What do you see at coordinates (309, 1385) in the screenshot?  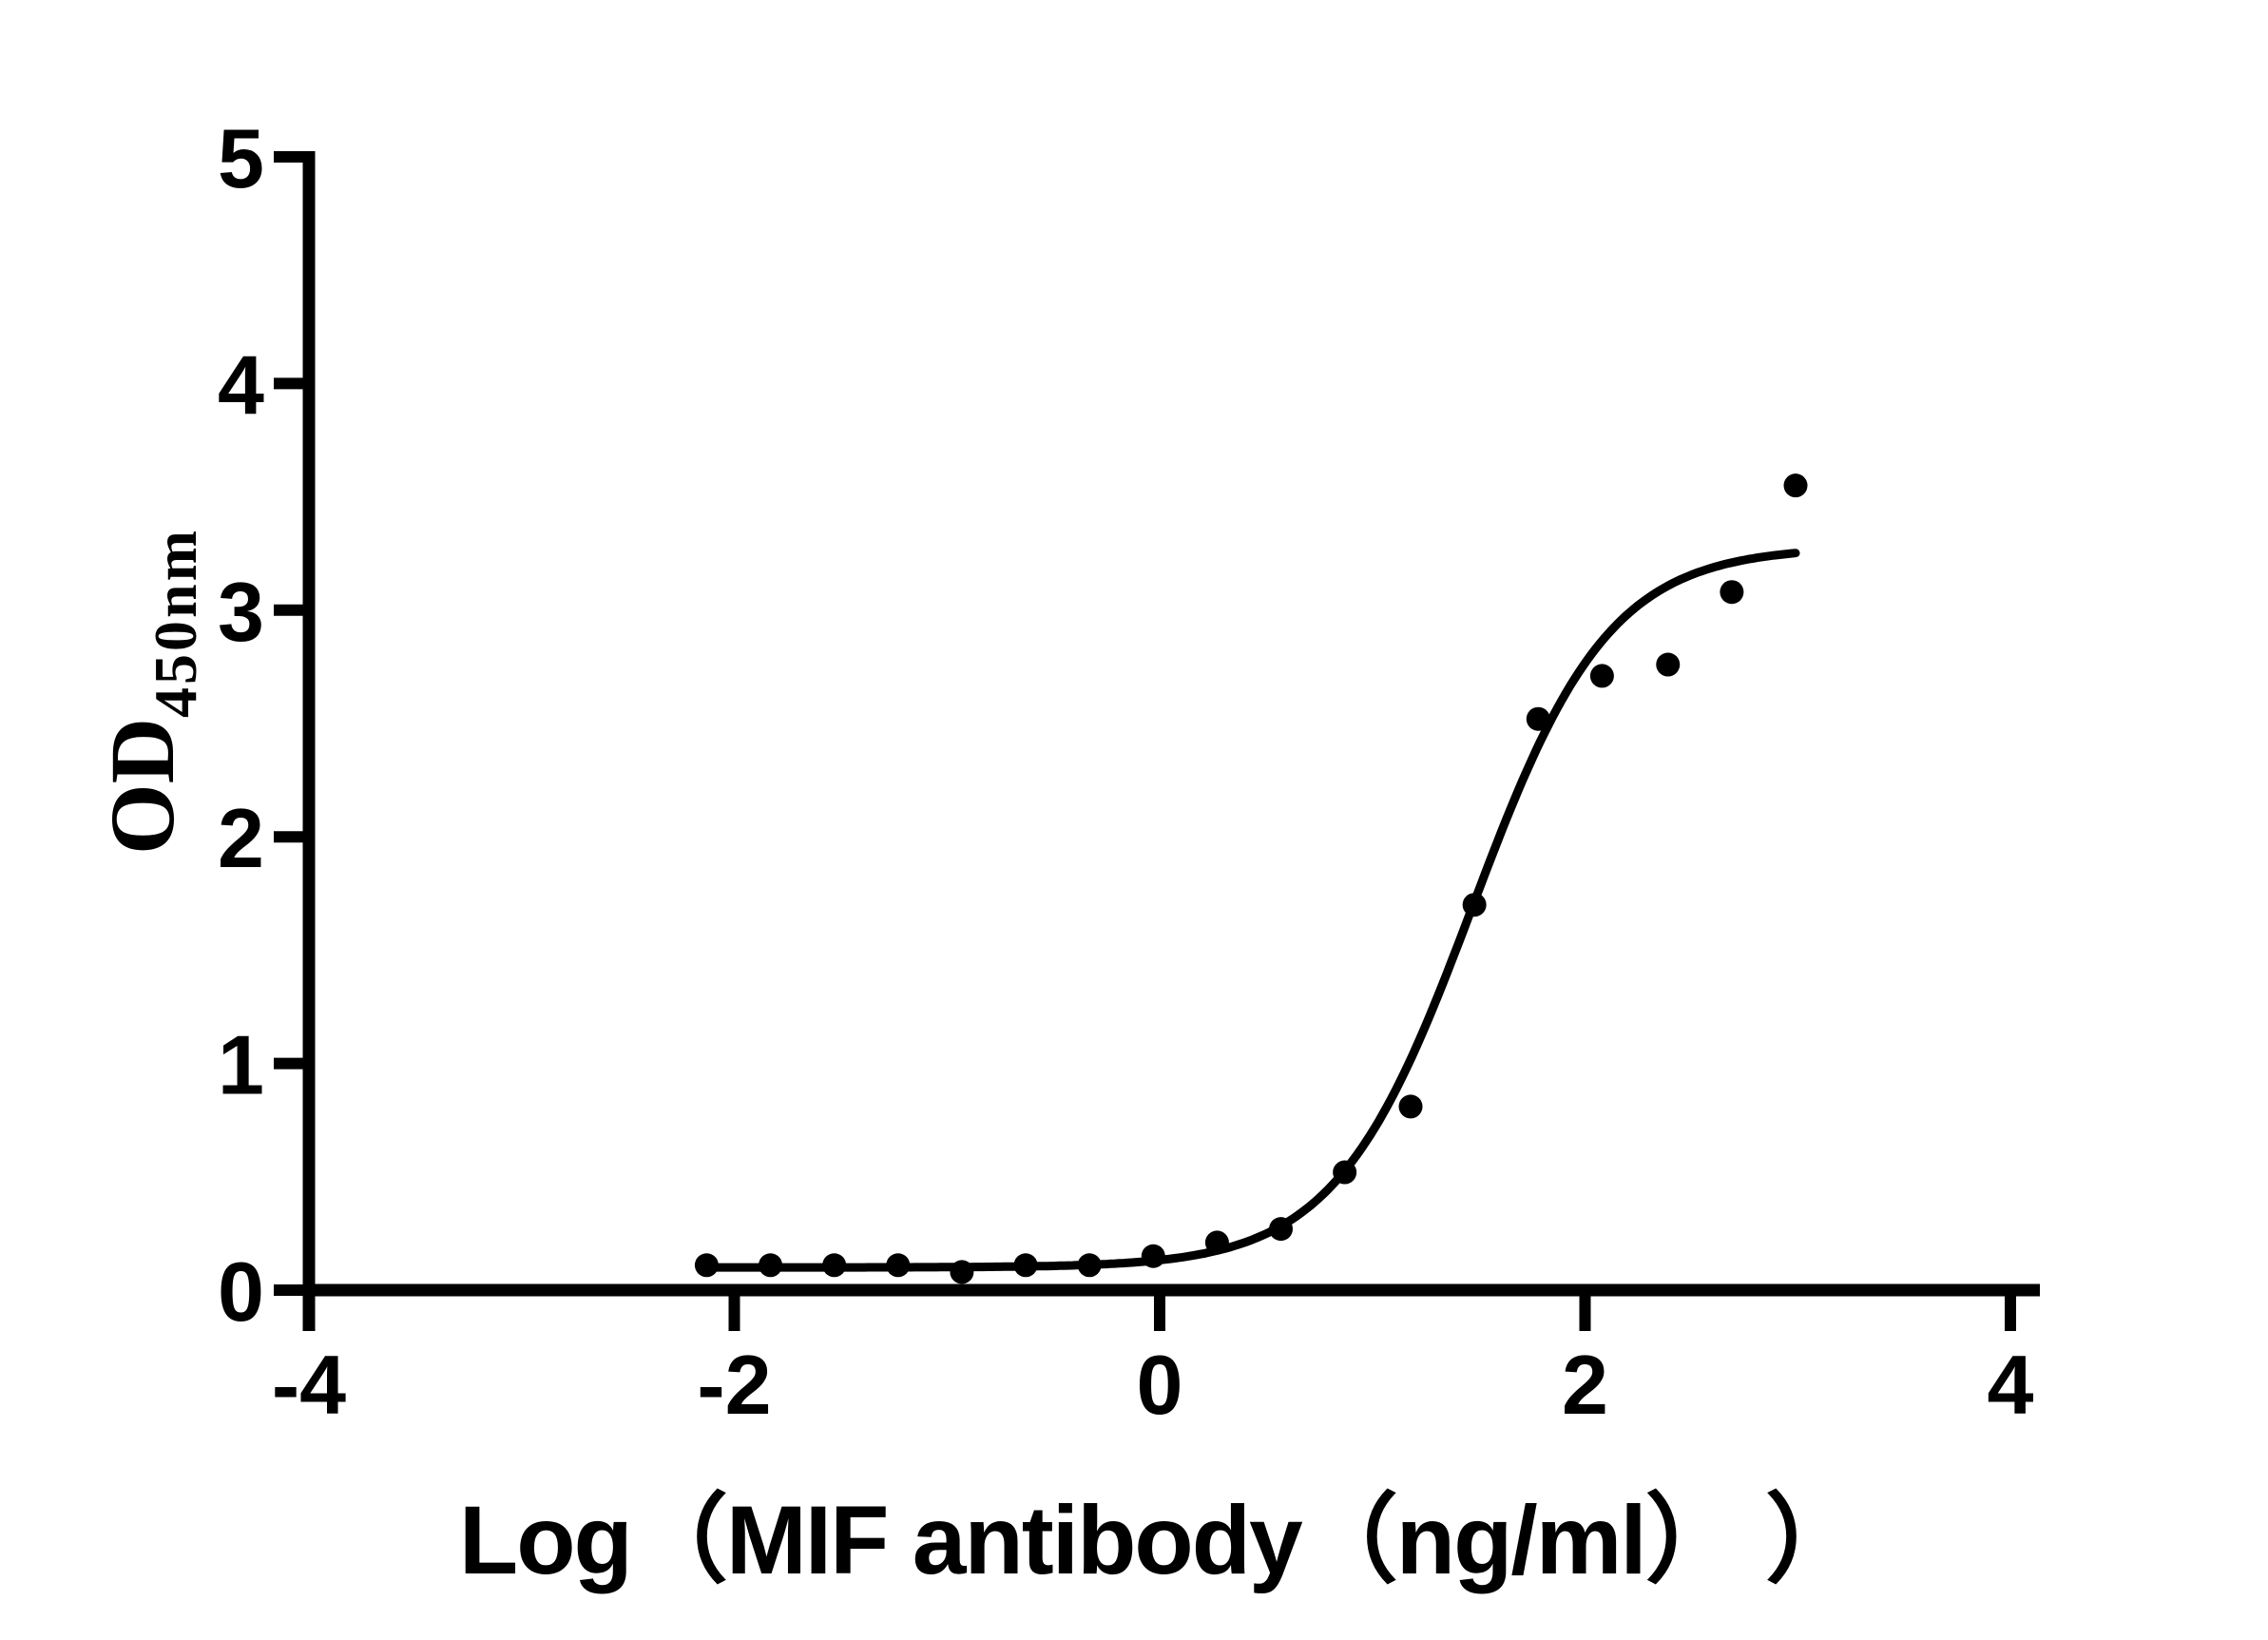 I see `x-tick-label--4: -4` at bounding box center [309, 1385].